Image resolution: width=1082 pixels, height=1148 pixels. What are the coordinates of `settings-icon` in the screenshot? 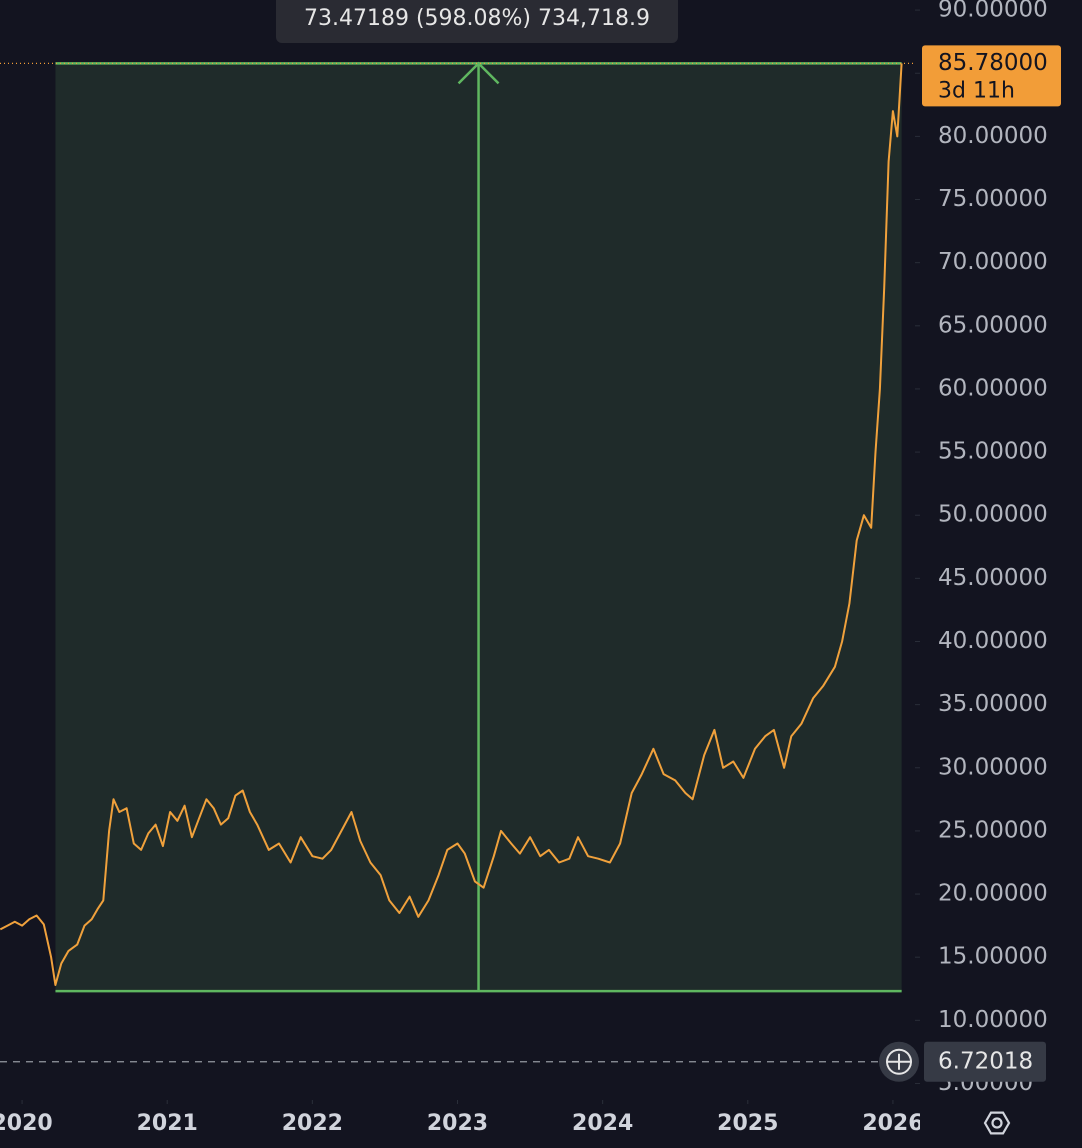 It's located at (997, 1123).